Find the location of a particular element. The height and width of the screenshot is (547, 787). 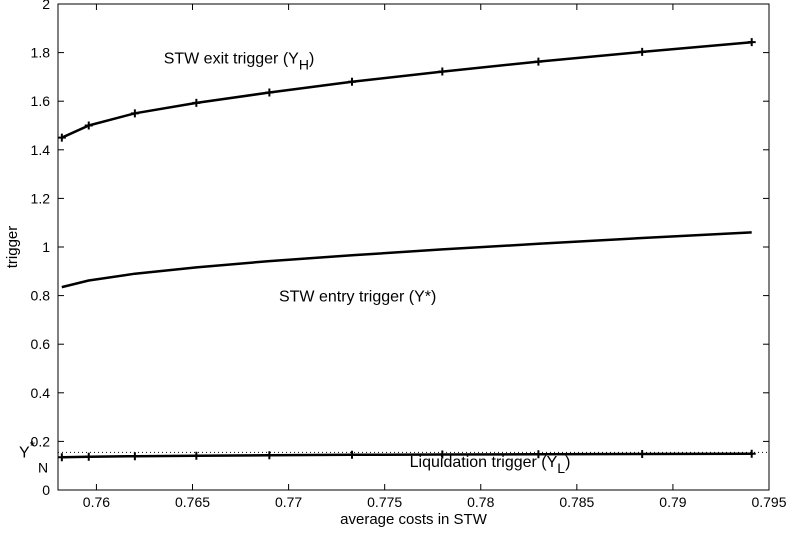

y-tick-label: 1.4 is located at coordinates (41, 150).